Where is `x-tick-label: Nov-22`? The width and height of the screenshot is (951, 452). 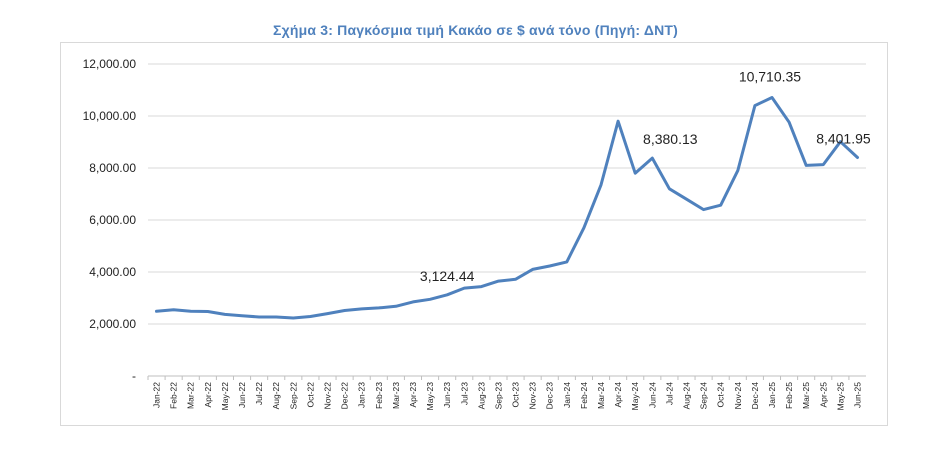
x-tick-label: Nov-22 is located at coordinates (328, 396).